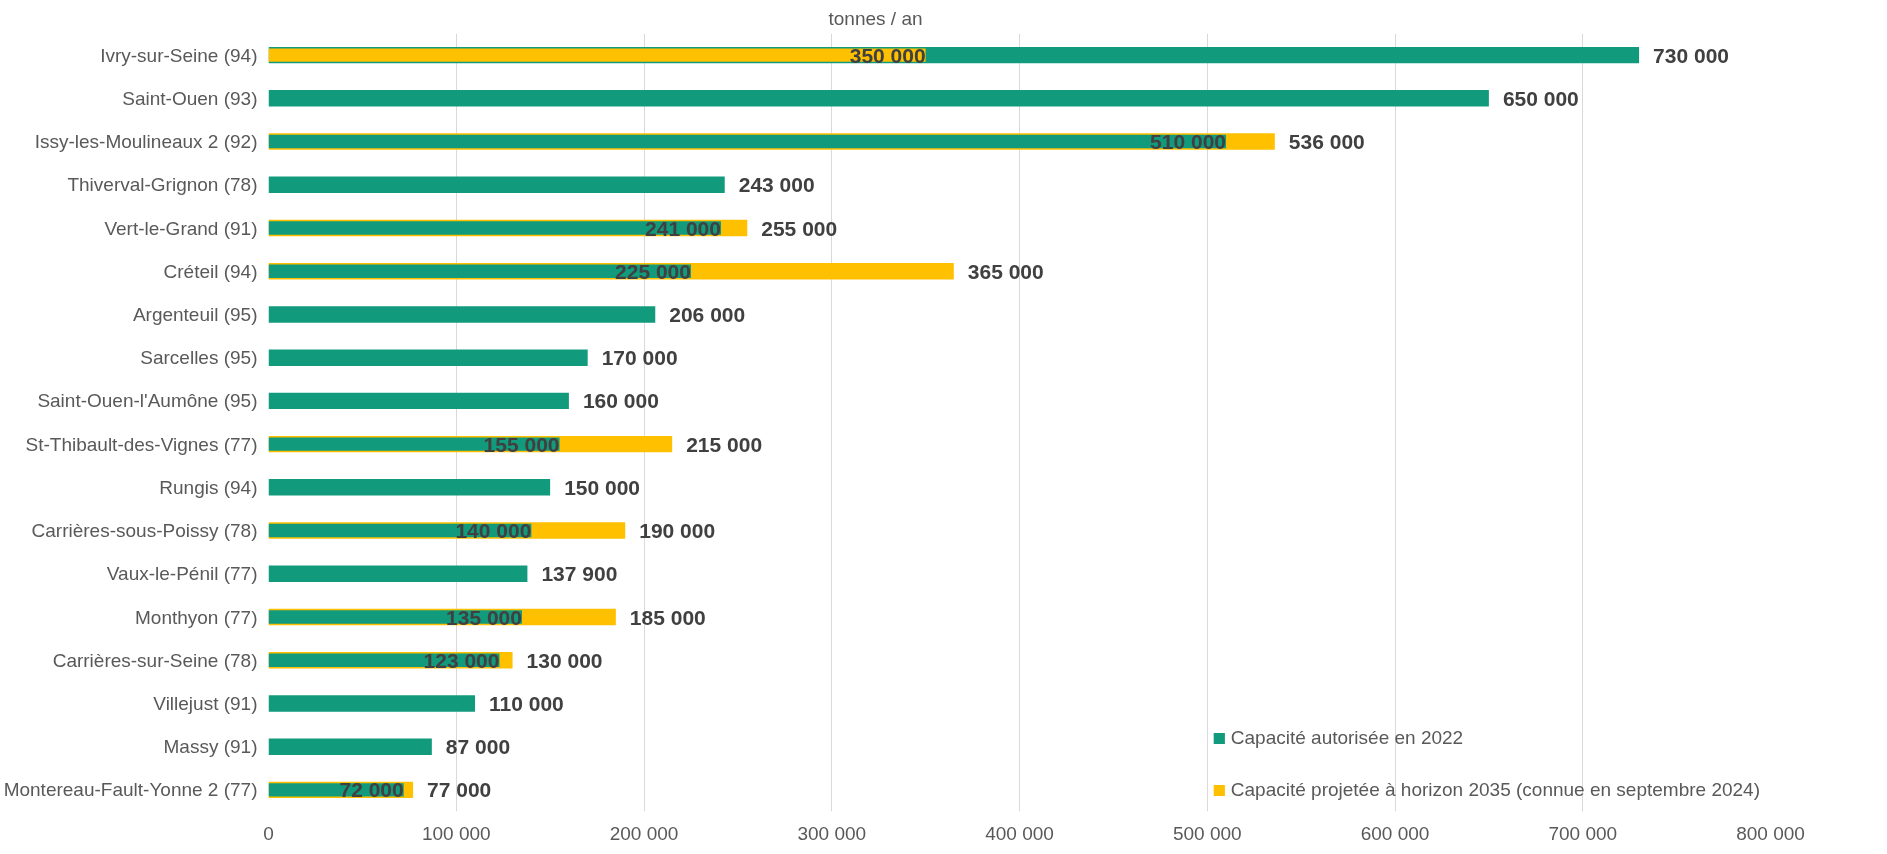  I want to click on x-axis-title: tonnes / an, so click(875, 18).